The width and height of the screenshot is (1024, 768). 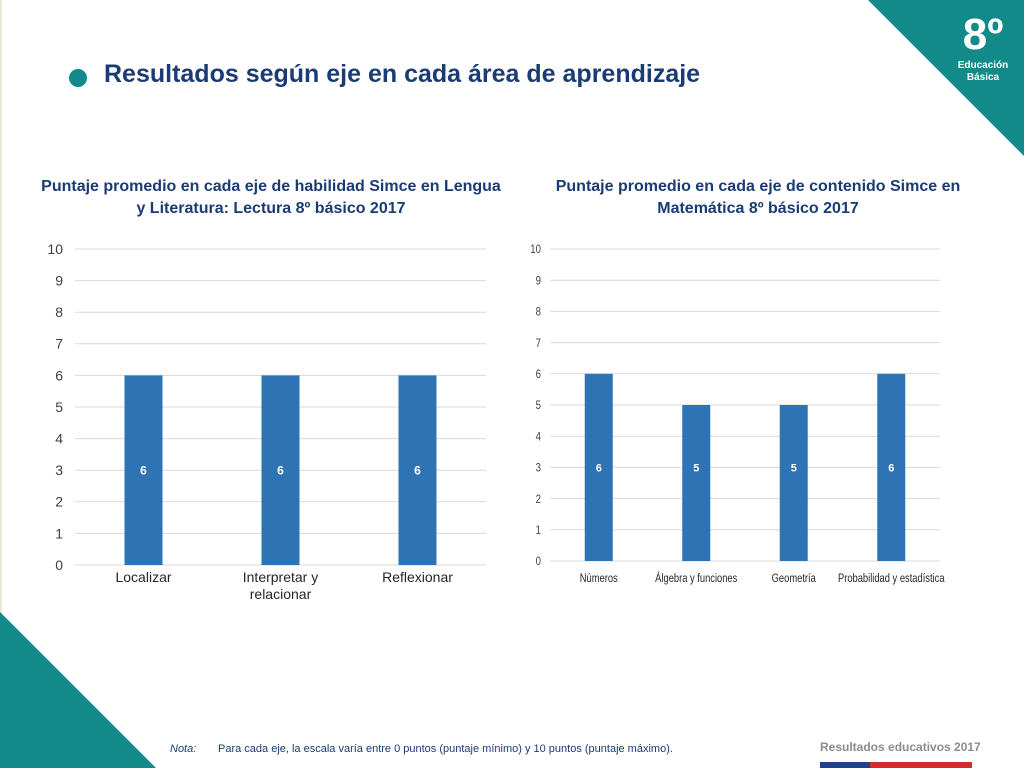 What do you see at coordinates (896, 765) in the screenshot?
I see `flag-stripe` at bounding box center [896, 765].